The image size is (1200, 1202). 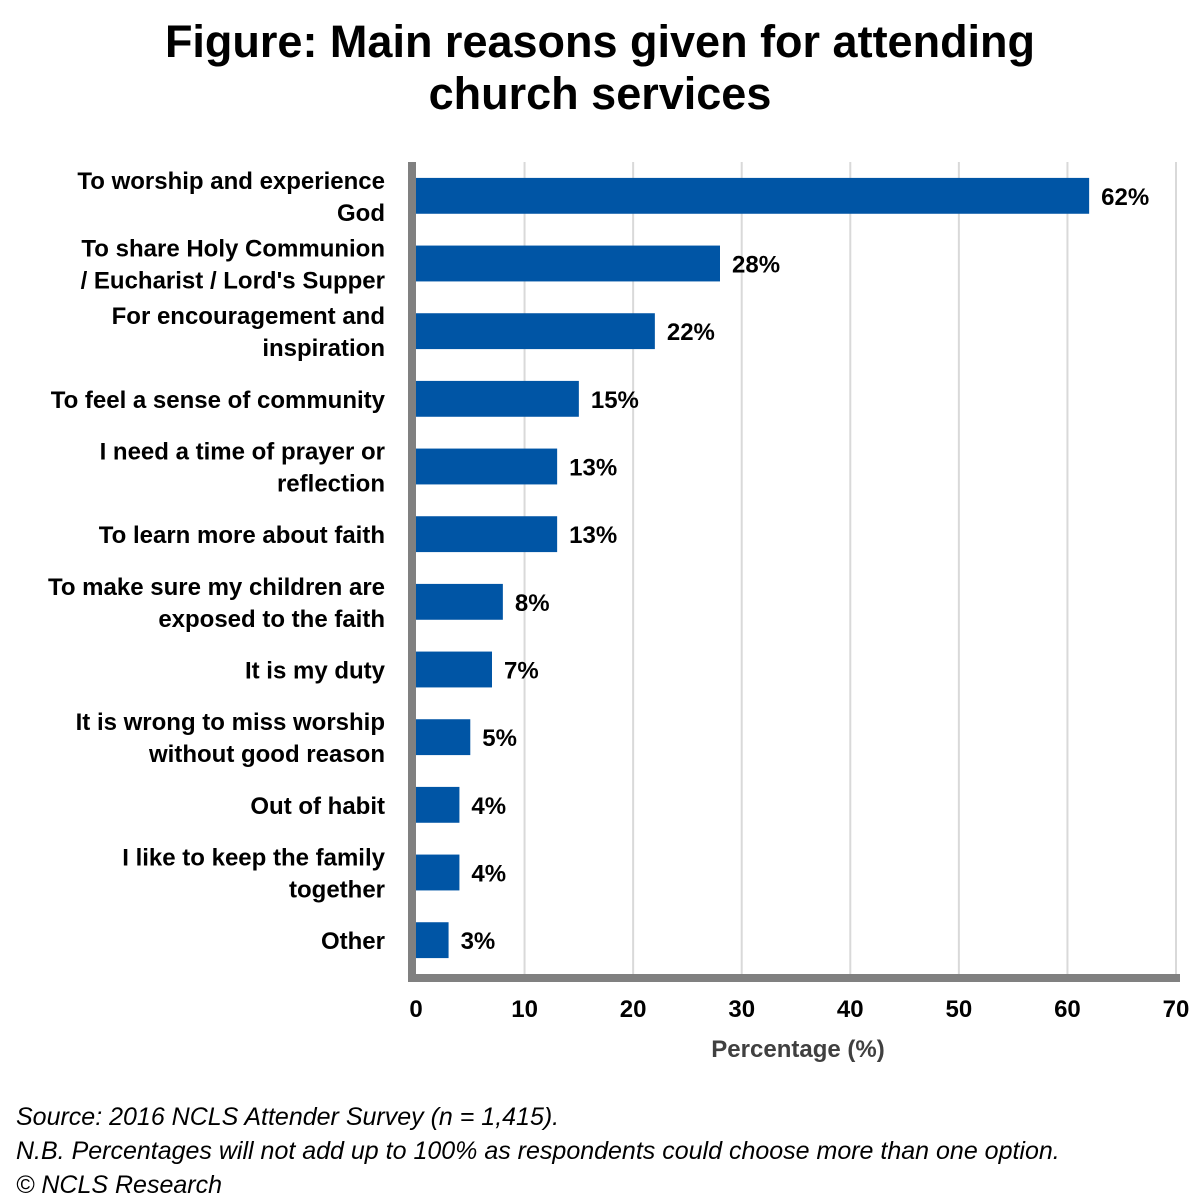 I want to click on value-label: 15%, so click(x=615, y=400).